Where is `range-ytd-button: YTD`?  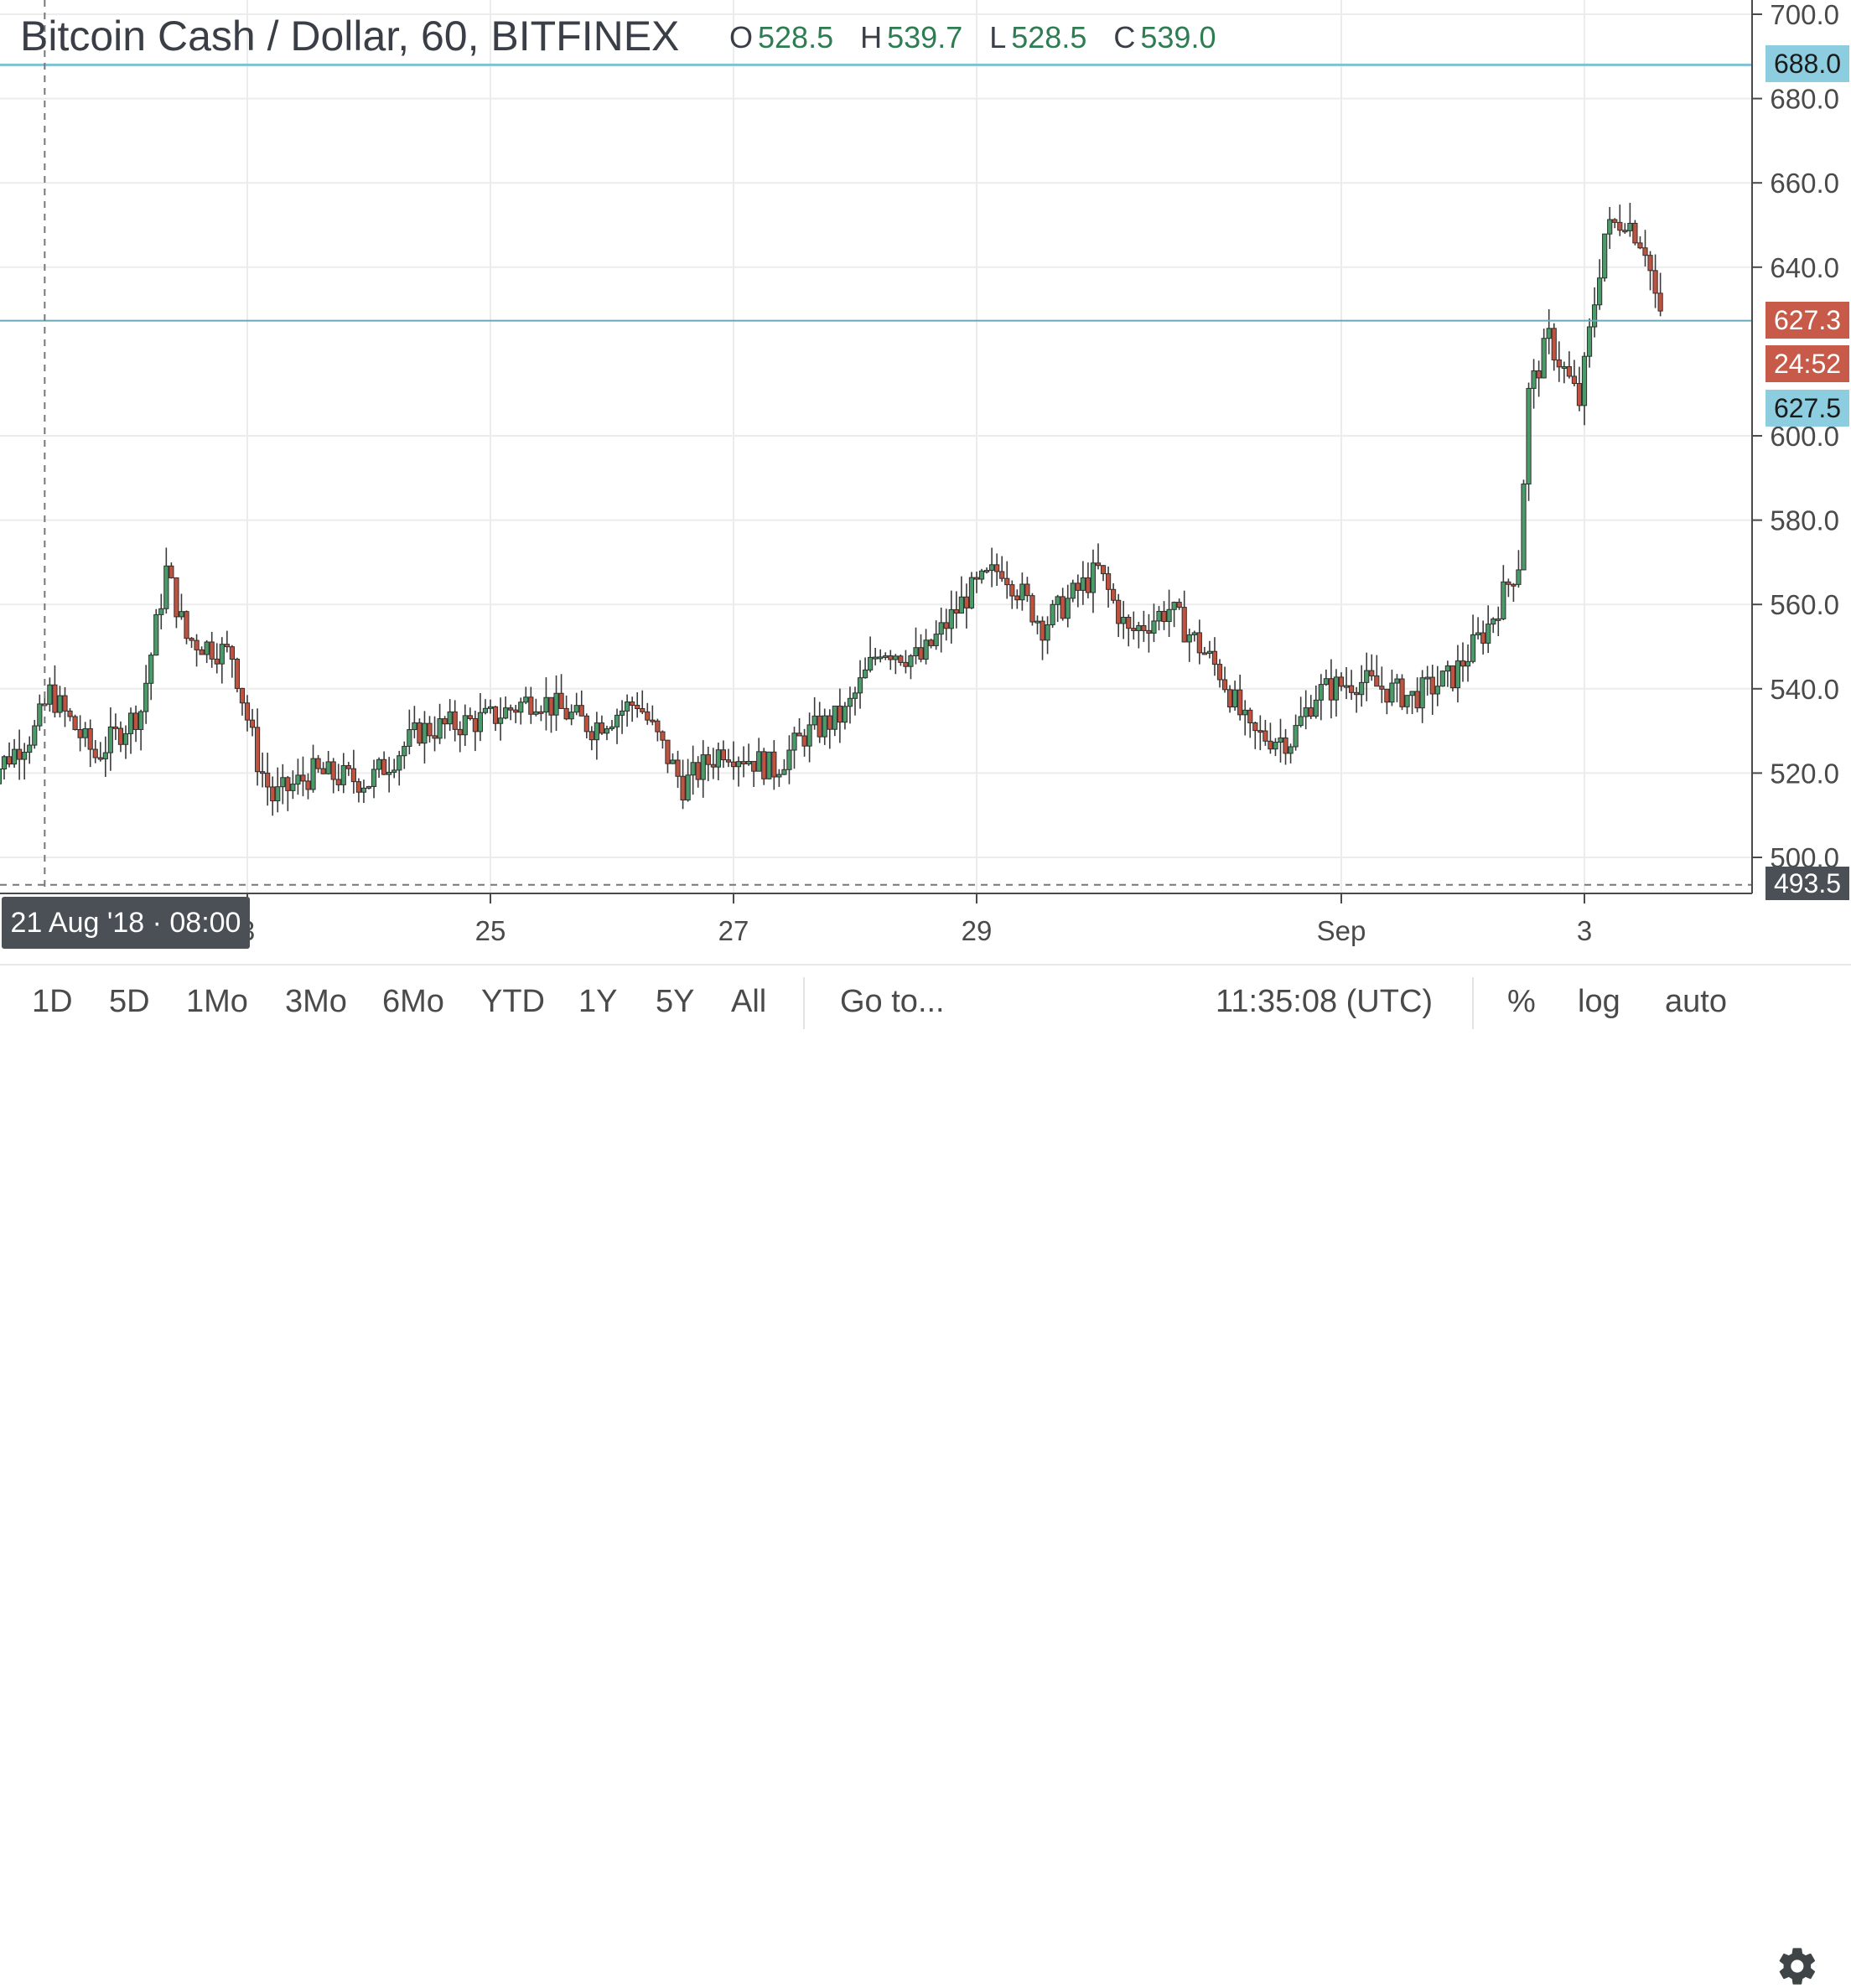
range-ytd-button: YTD is located at coordinates (513, 1001).